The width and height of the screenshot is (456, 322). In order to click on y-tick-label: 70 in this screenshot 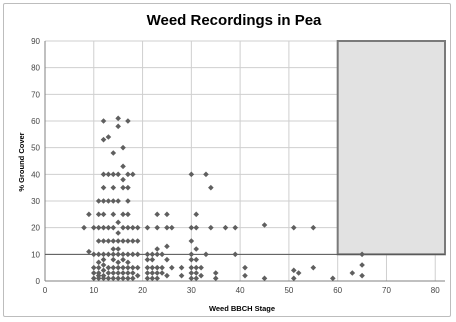, I will do `click(35, 94)`.